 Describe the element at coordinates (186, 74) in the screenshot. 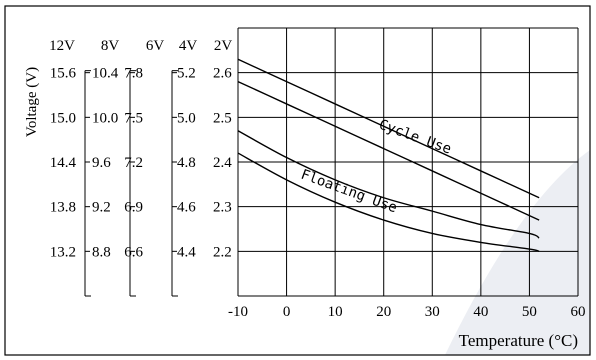

I see `scale-value: 5.2` at that location.